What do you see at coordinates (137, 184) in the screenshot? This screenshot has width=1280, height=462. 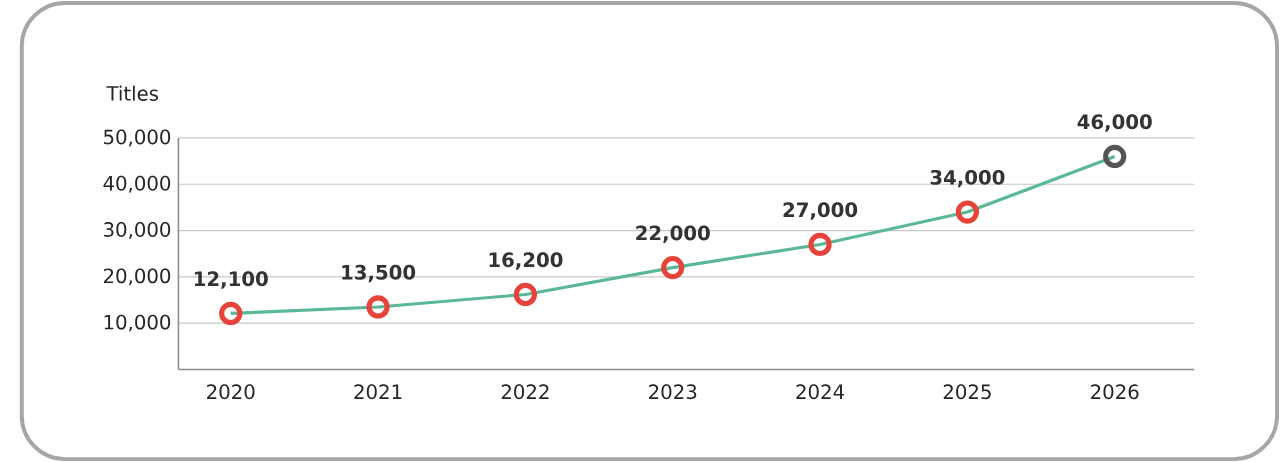 I see `y-tick-label: 40,000` at bounding box center [137, 184].